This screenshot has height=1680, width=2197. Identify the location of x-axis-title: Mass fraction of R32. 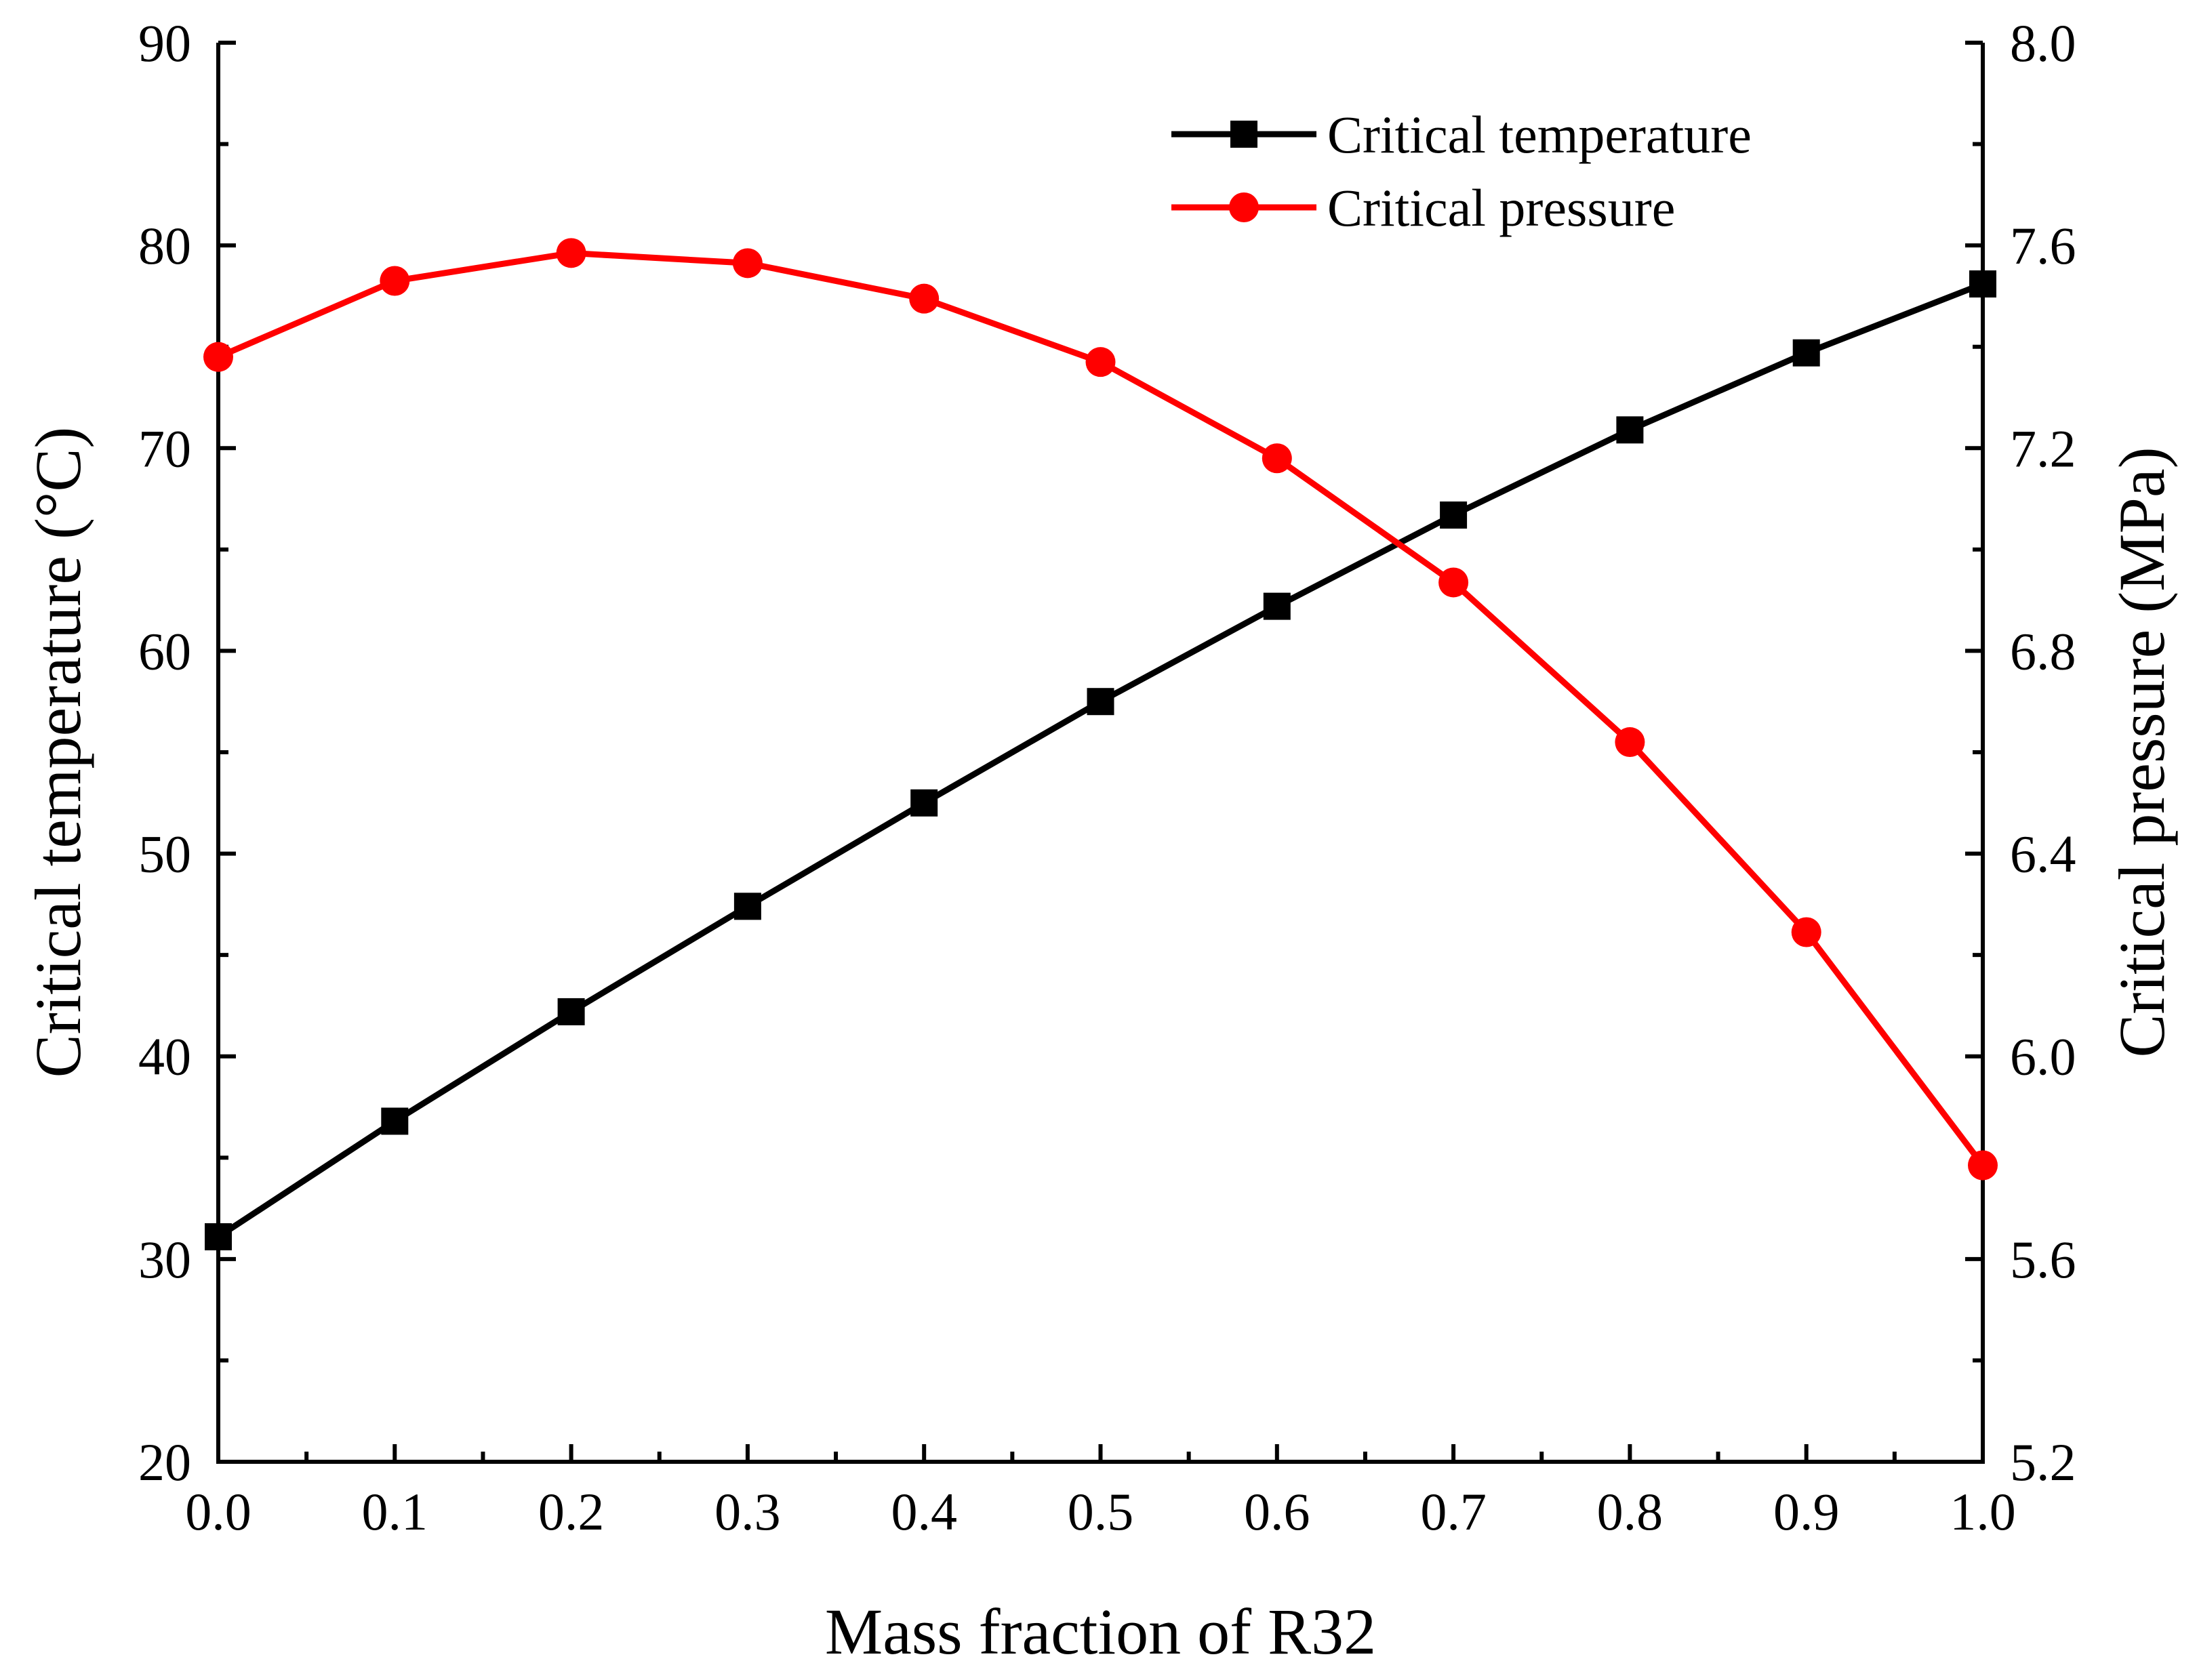
(1100, 1631).